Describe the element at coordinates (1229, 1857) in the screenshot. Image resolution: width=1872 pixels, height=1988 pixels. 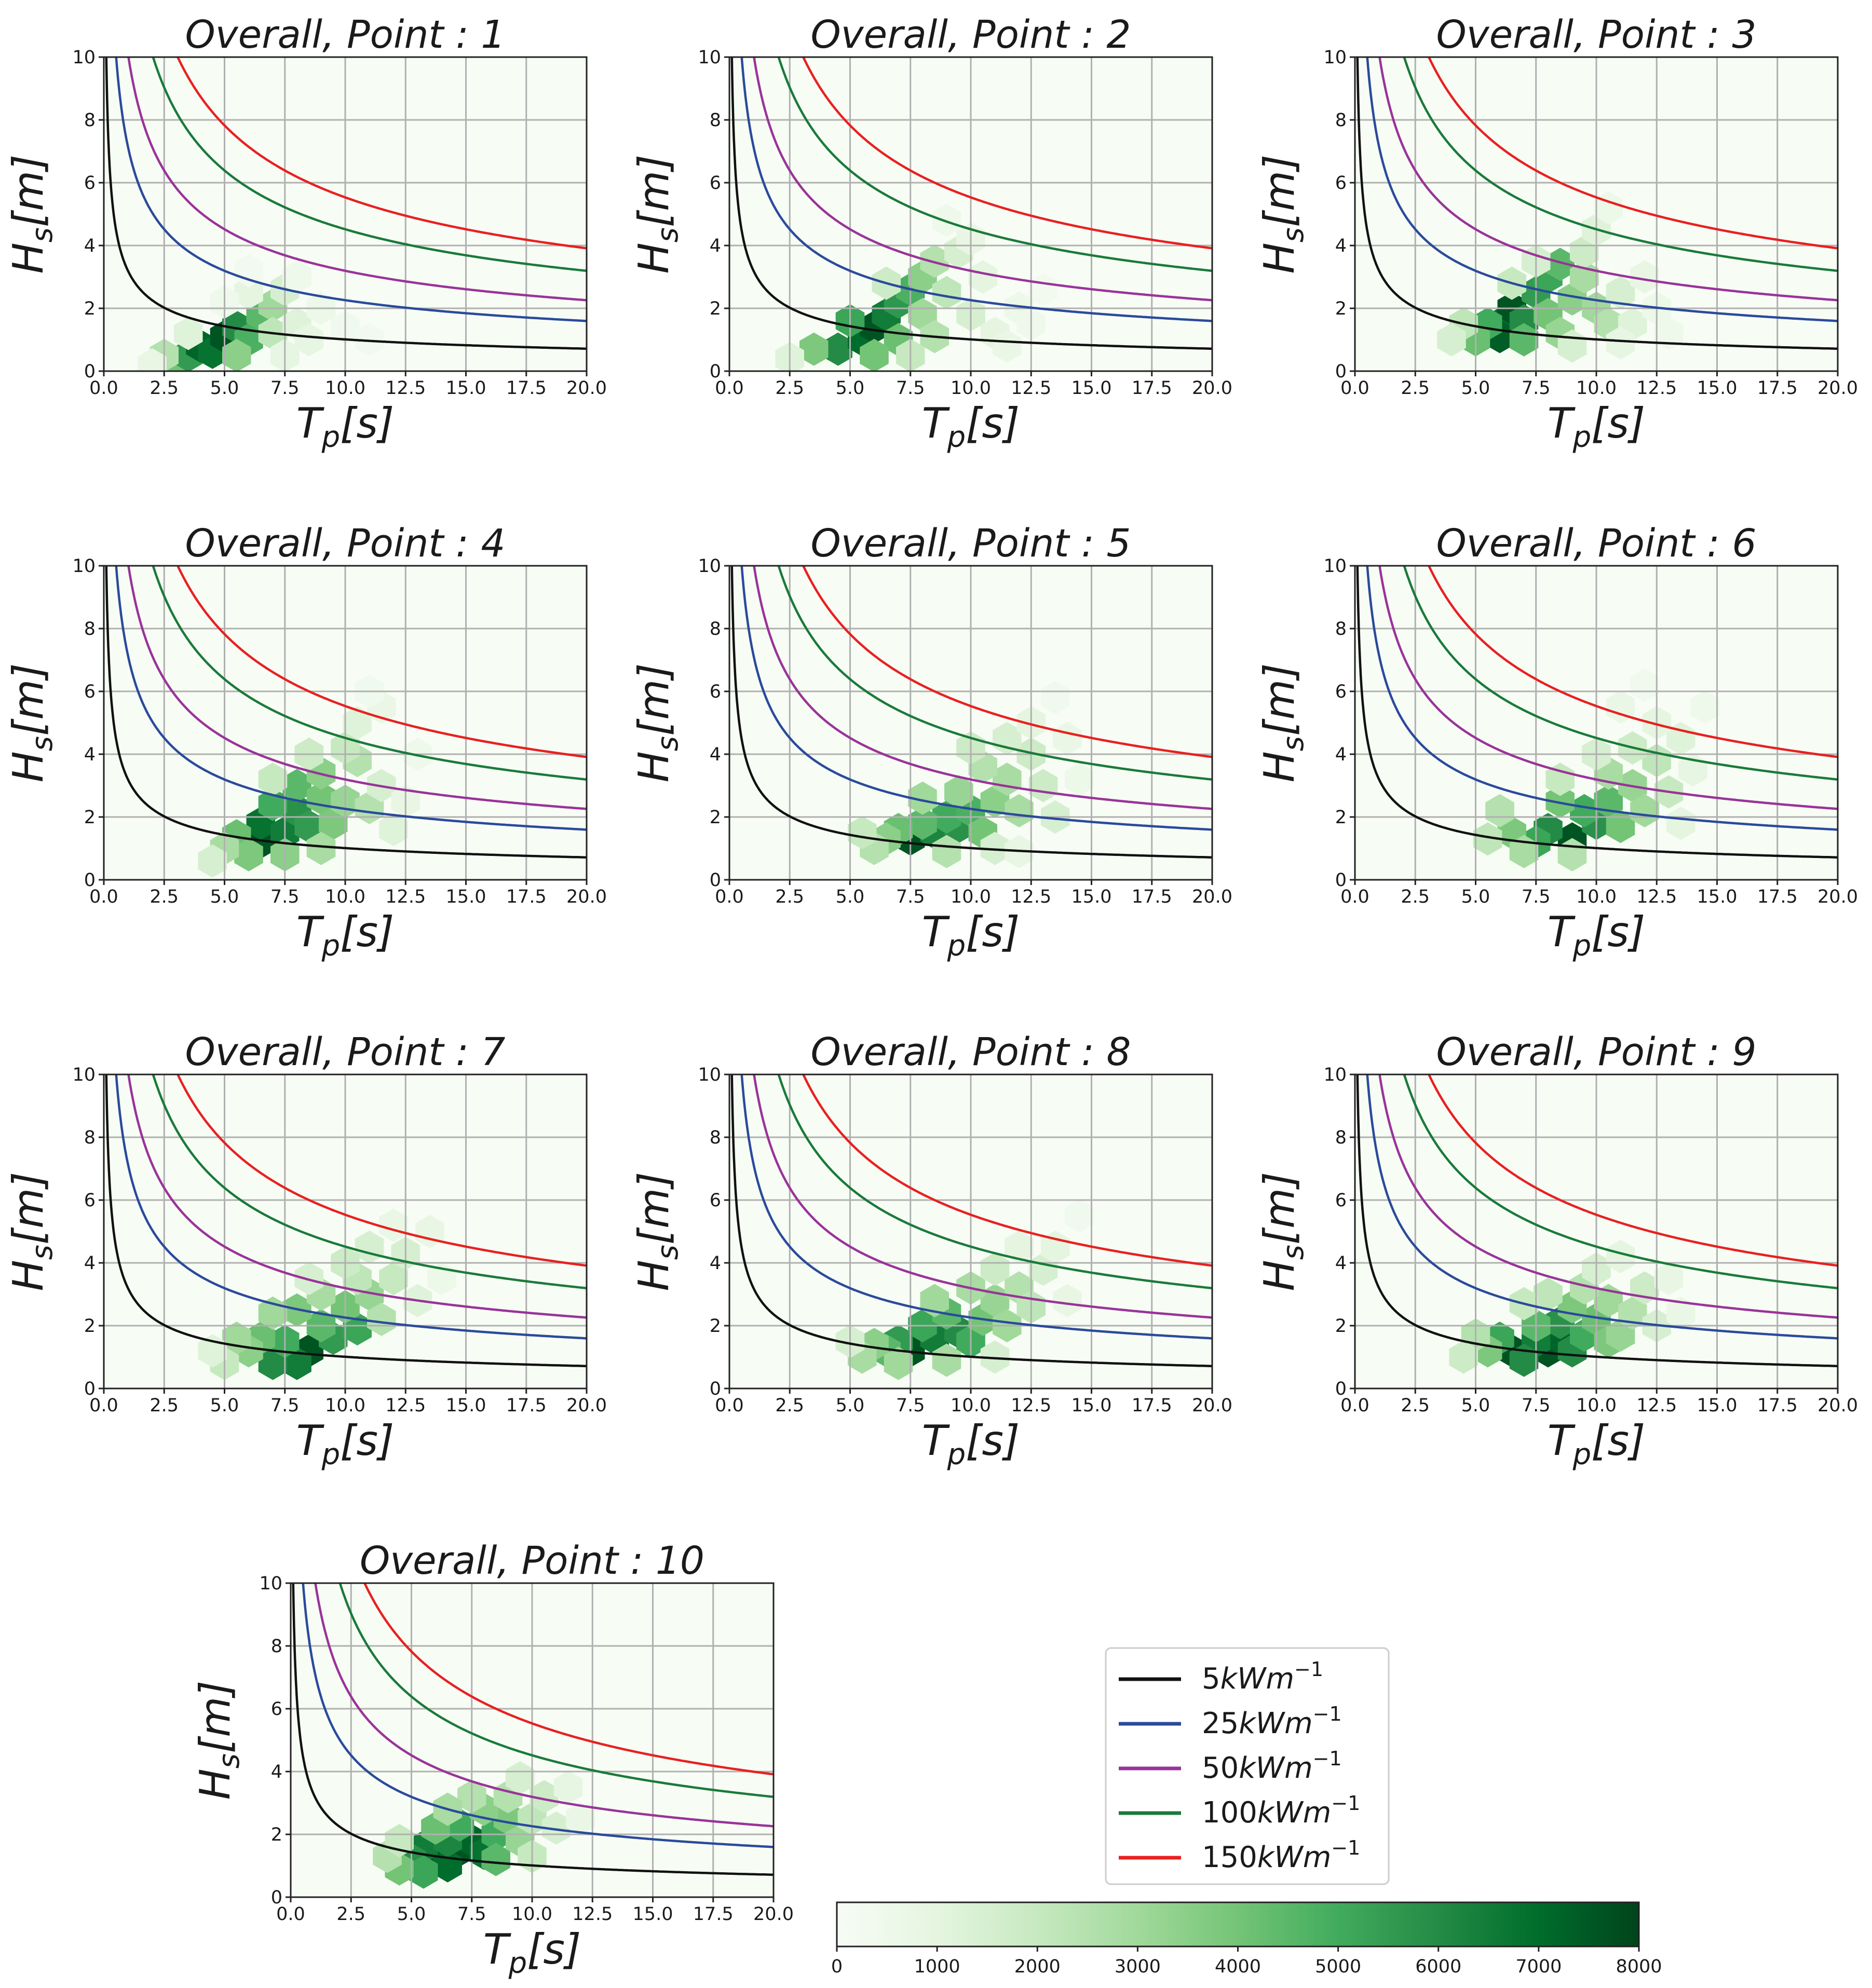
I see `legend-value: 150` at that location.